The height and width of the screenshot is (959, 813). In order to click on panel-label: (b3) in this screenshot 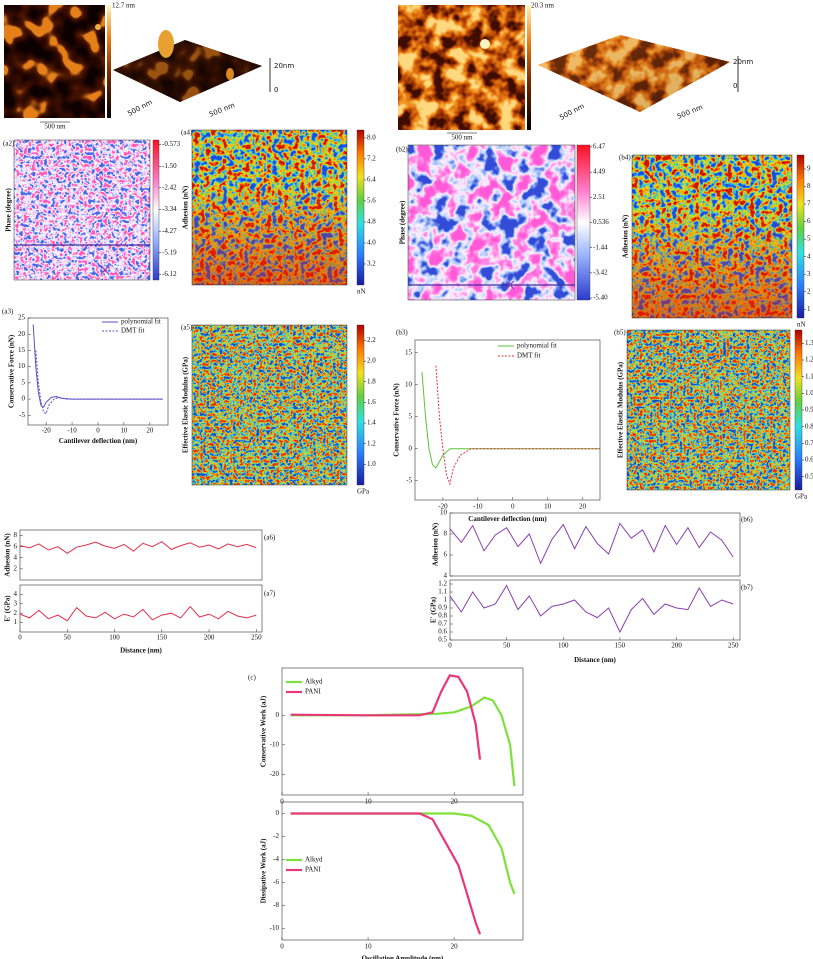, I will do `click(402, 333)`.